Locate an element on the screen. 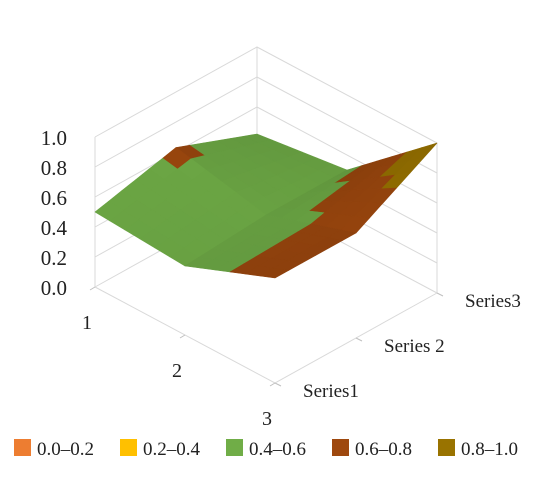 The width and height of the screenshot is (550, 477). value-tick-label: 0.0 is located at coordinates (54, 288).